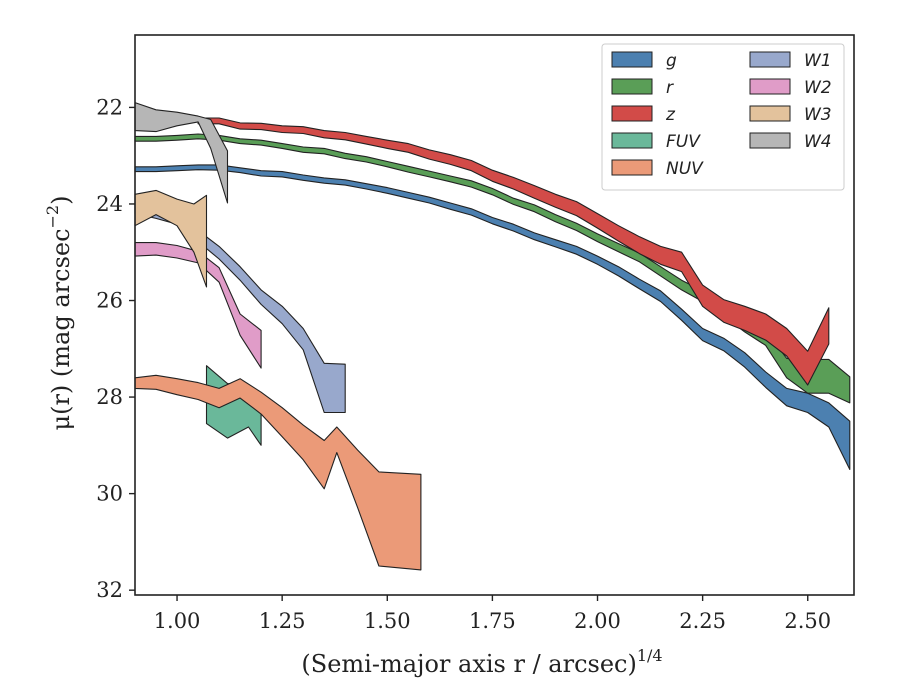 The height and width of the screenshot is (700, 900). I want to click on legend: grz FUV NUV W1 W2 W3 W4, so click(723, 117).